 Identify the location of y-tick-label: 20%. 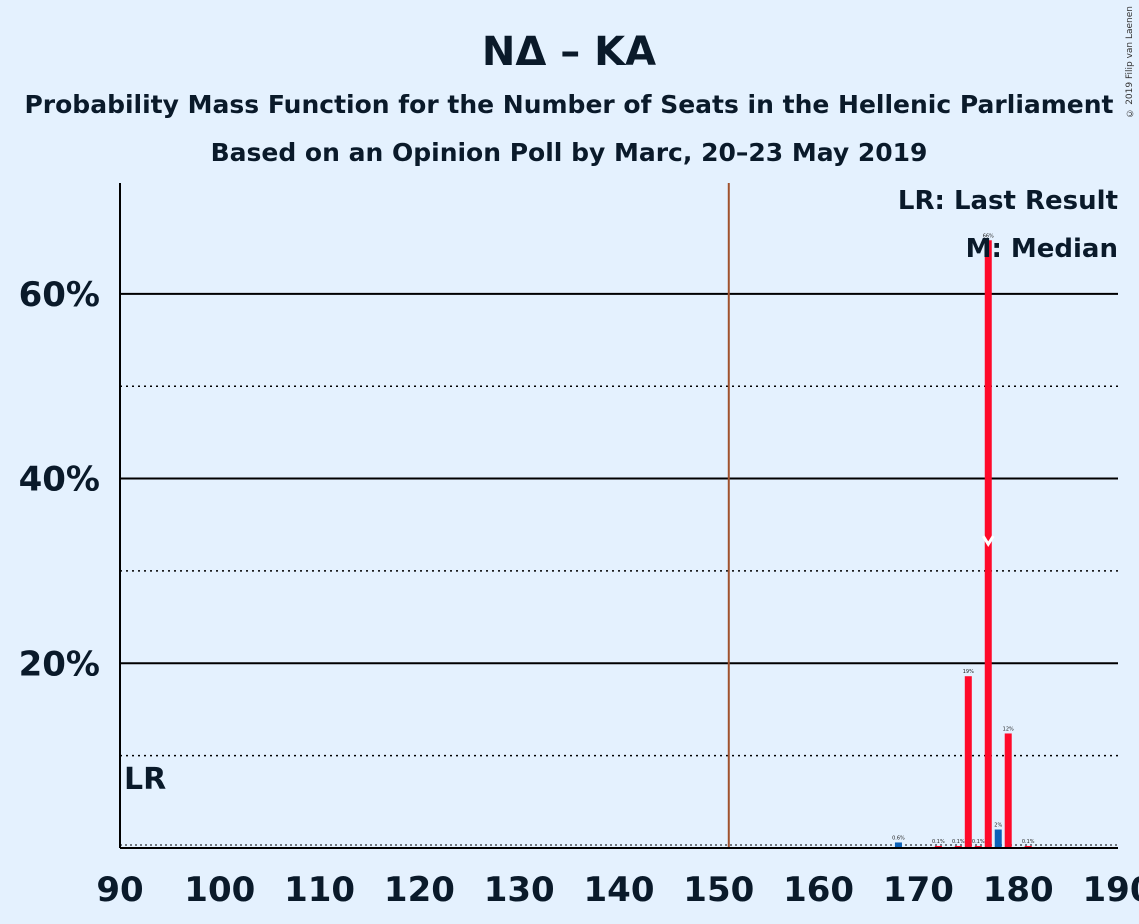
(59, 664).